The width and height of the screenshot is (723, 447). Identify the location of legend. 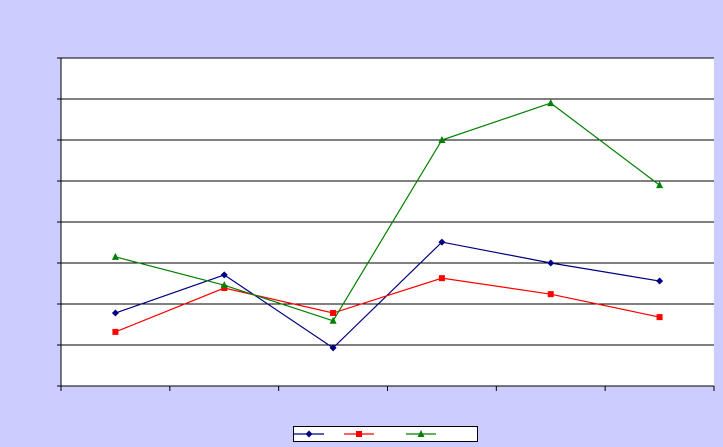
(385, 434).